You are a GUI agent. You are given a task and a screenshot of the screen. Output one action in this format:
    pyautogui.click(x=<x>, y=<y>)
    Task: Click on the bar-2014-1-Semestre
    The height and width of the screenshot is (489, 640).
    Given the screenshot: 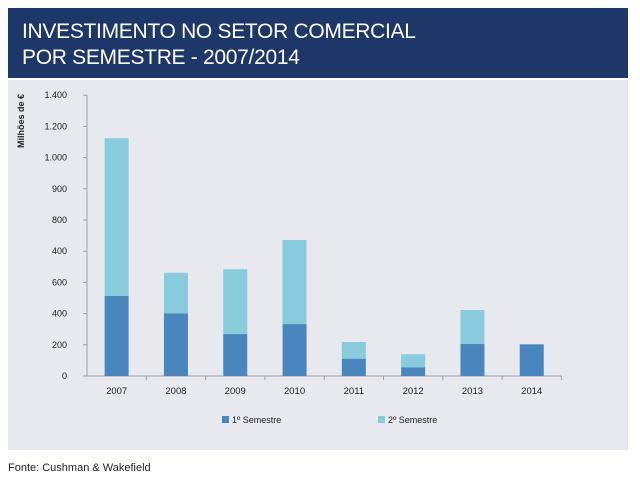 What is the action you would take?
    pyautogui.click(x=531, y=360)
    